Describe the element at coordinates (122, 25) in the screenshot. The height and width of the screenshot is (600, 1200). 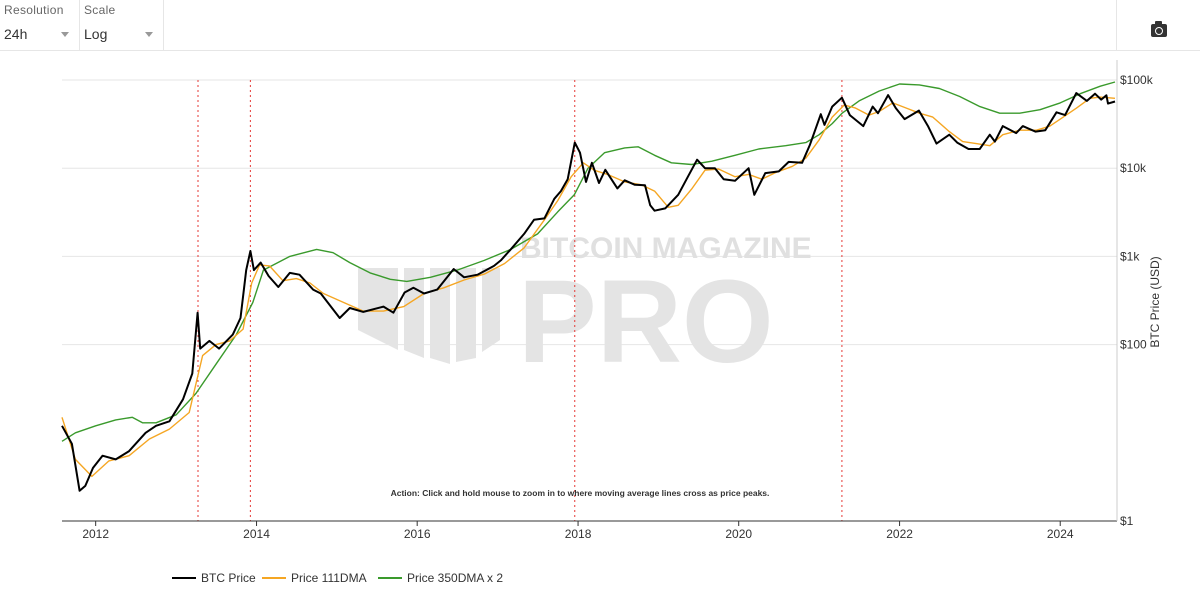
I see `scale-select: Scale Log` at that location.